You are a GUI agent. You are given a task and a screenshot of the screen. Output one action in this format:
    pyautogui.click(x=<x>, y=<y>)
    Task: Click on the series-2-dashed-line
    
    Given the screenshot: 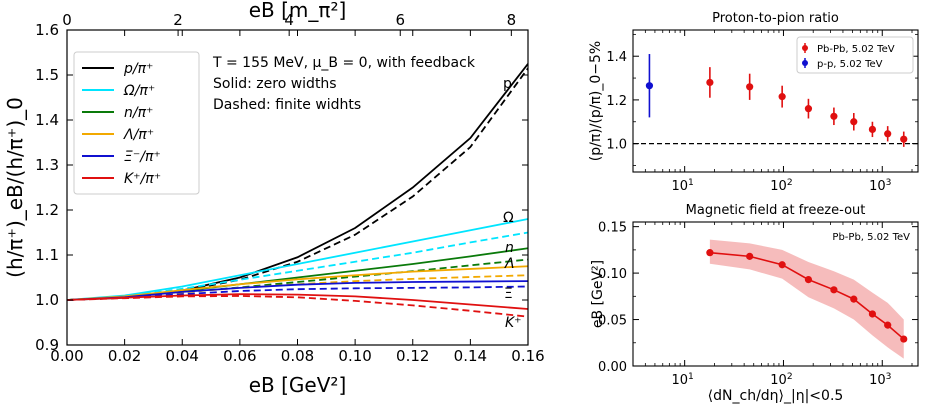 What is the action you would take?
    pyautogui.click(x=297, y=279)
    